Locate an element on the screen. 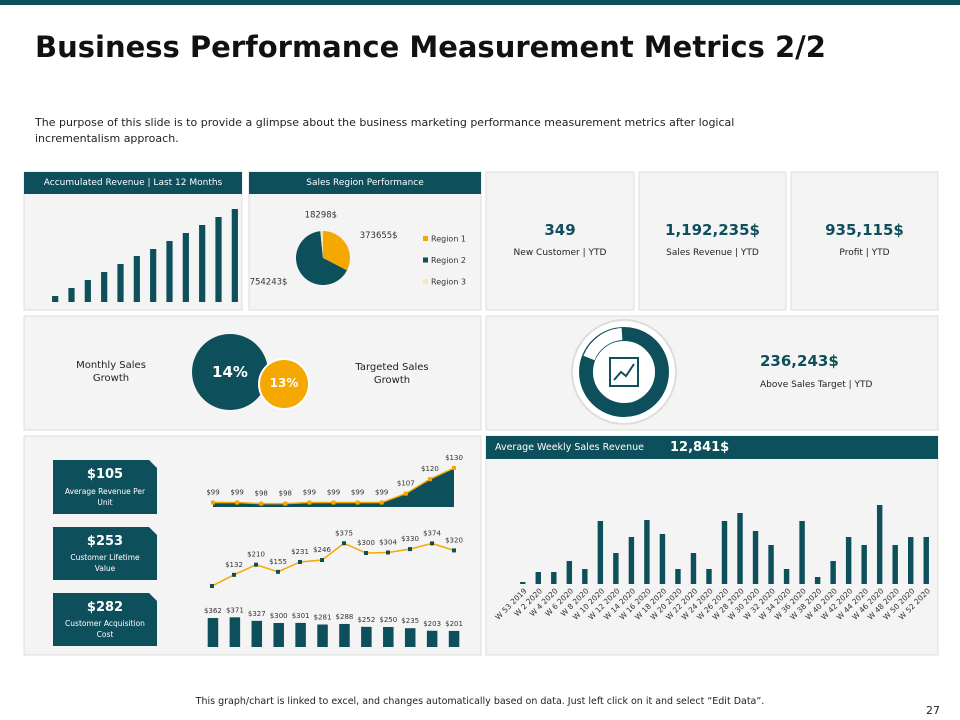 Image resolution: width=960 pixels, height=720 pixels. growth-value: 14% is located at coordinates (230, 372).